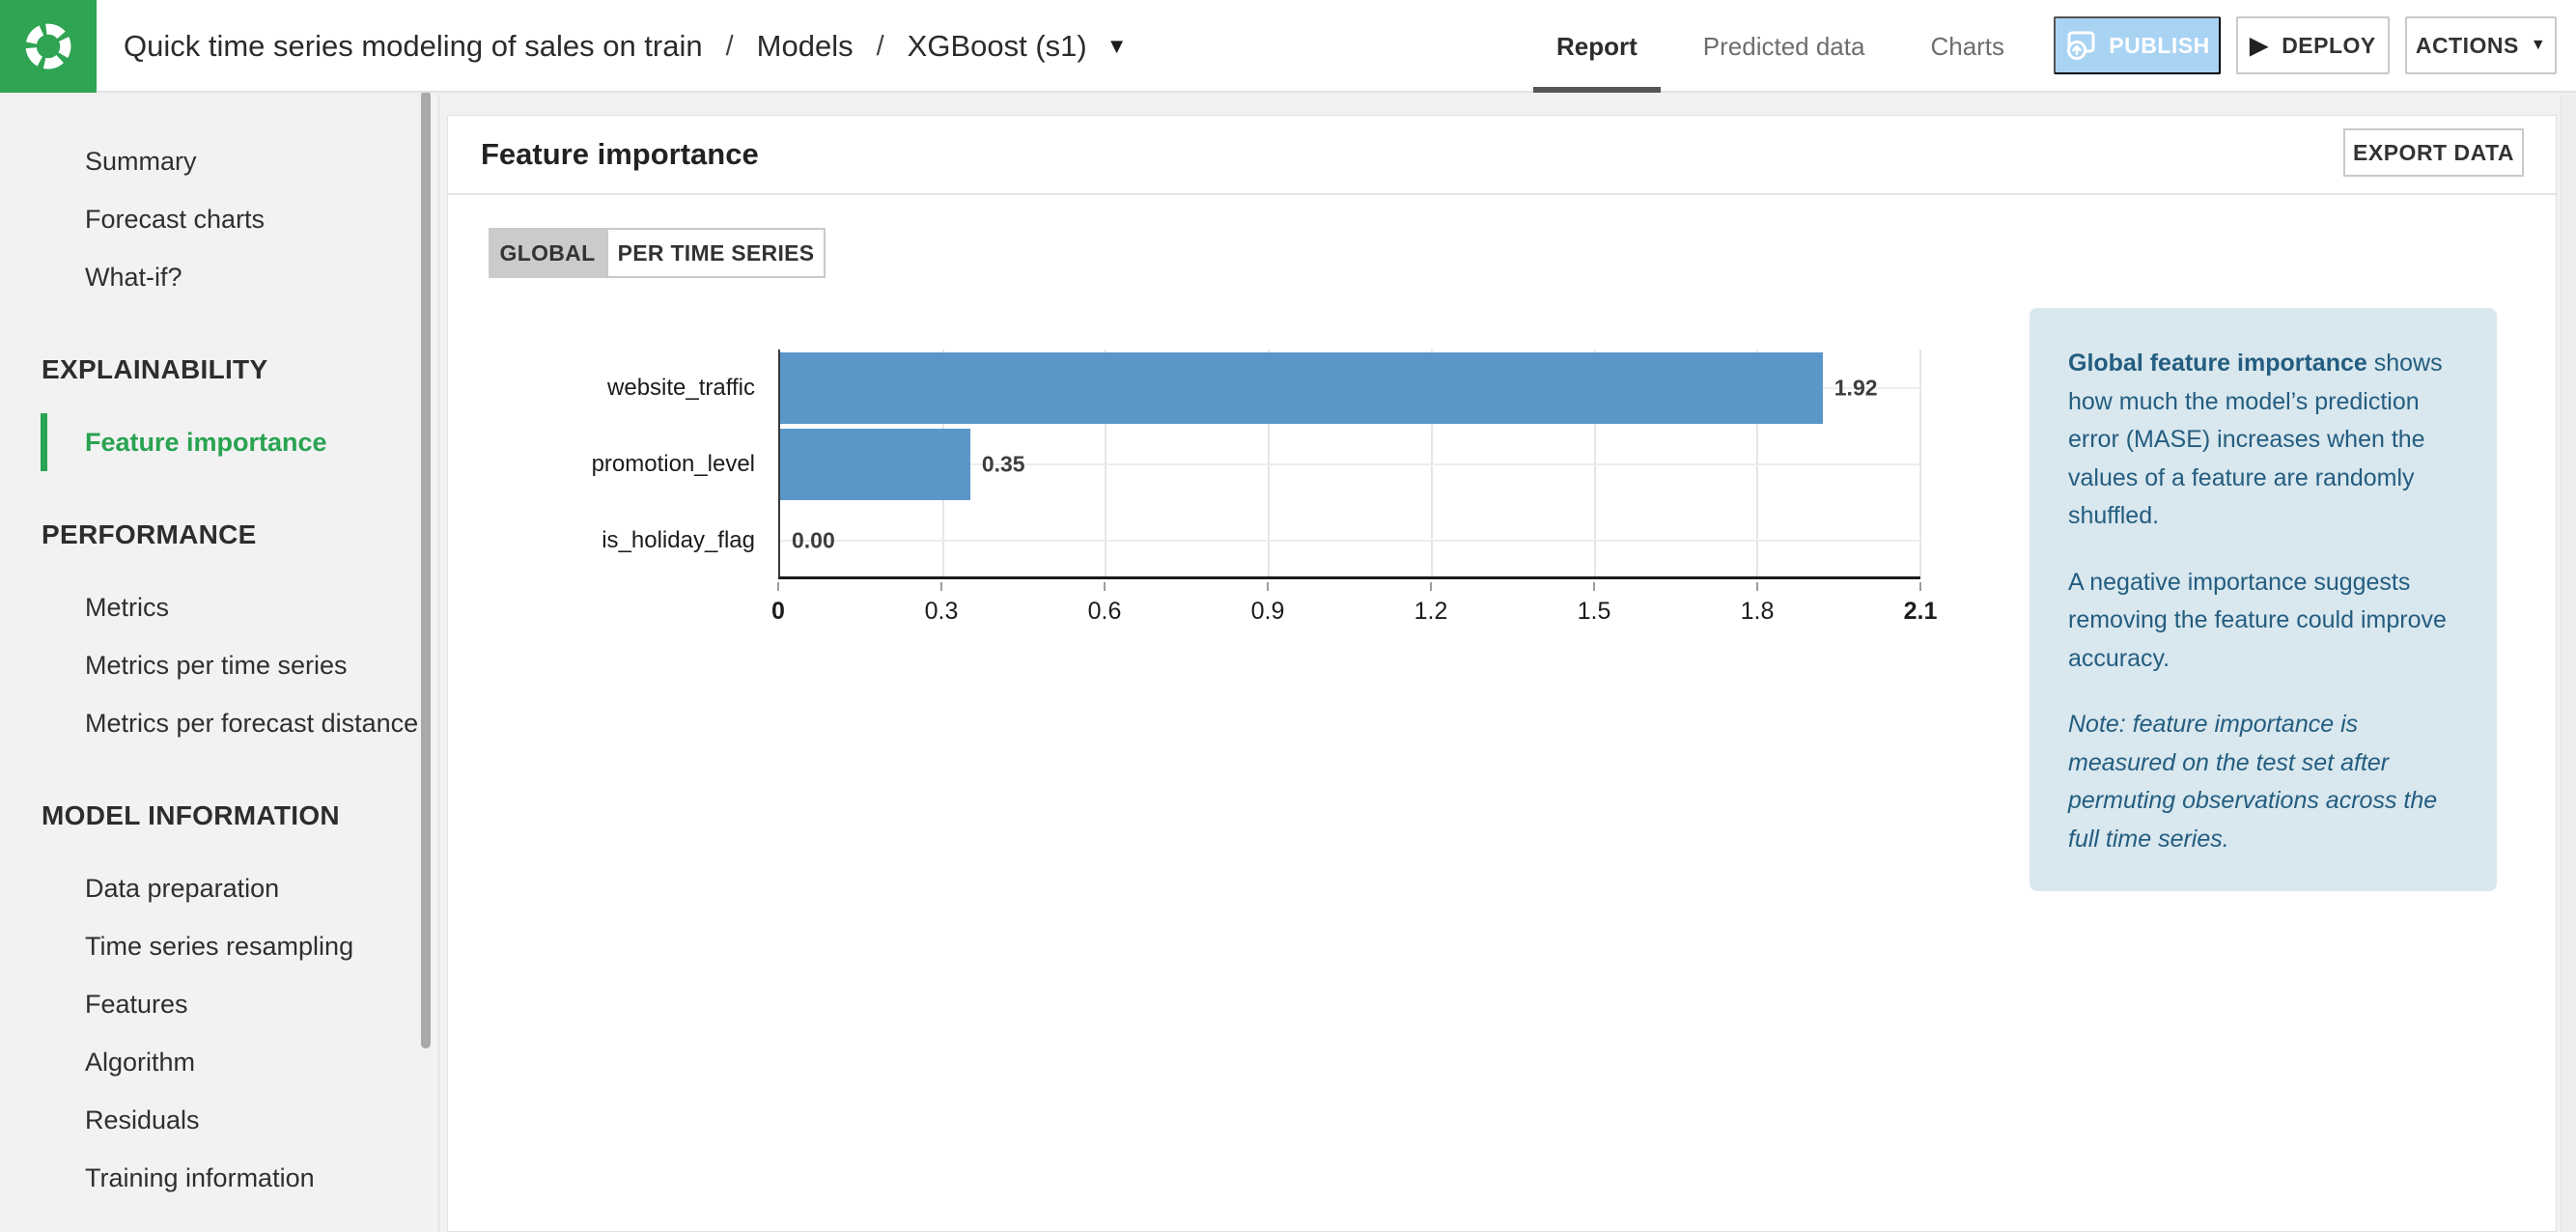 The image size is (2576, 1232). Describe the element at coordinates (150, 534) in the screenshot. I see `sidebar-section-performance: PERFORMANCE` at that location.